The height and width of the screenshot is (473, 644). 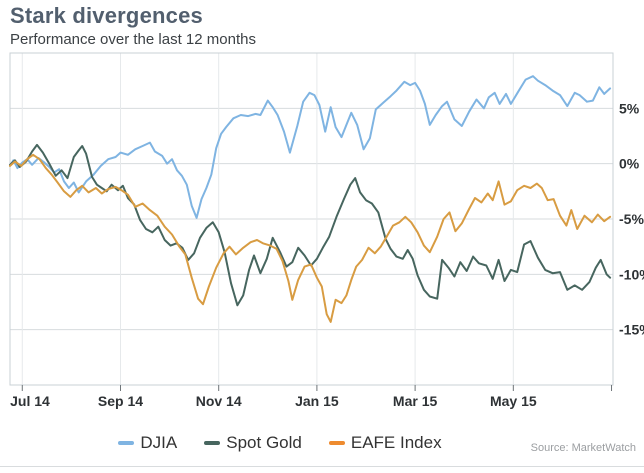 I want to click on legend-item-spot-gold: Spot Gold, so click(x=253, y=443).